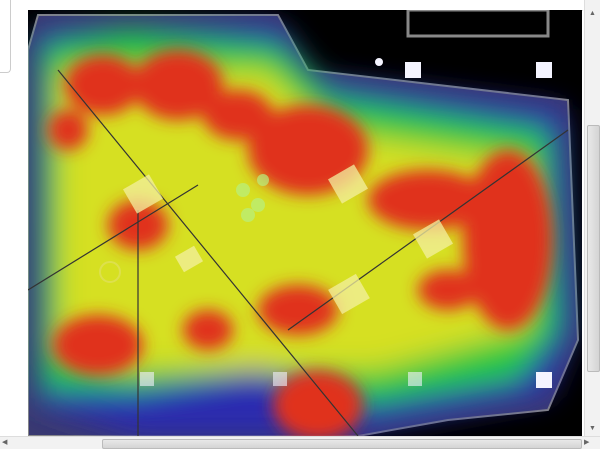 This screenshot has height=449, width=600. I want to click on horizontal-scrollbar: ◀ ▶, so click(300, 442).